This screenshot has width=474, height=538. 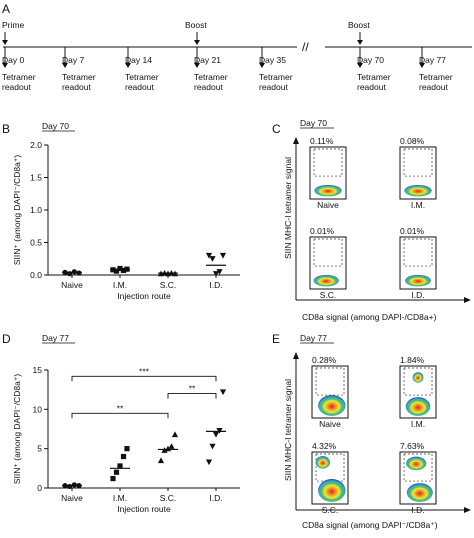 What do you see at coordinates (288, 208) in the screenshot?
I see `panel-c-ylabel: SIIN MHC-I tetramer signal` at bounding box center [288, 208].